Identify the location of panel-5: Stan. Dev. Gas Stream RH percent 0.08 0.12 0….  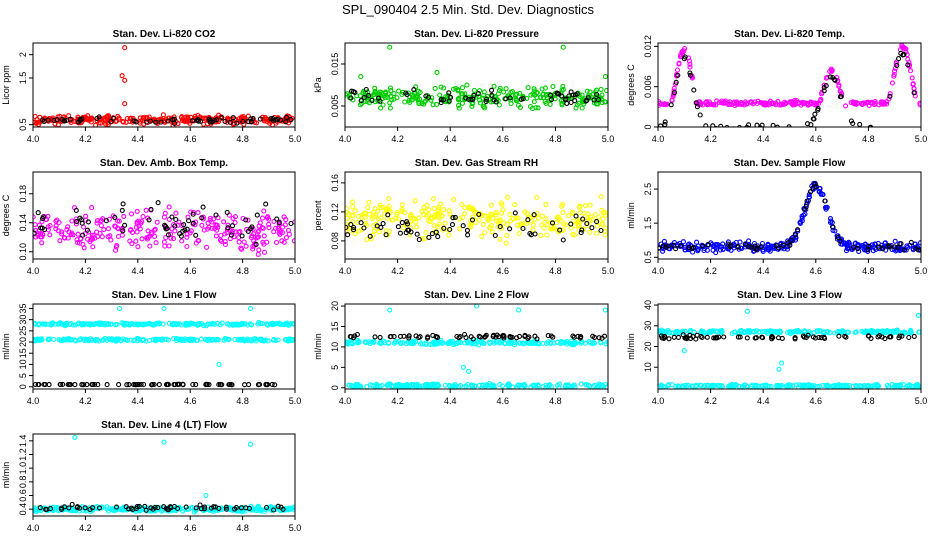
(463, 217).